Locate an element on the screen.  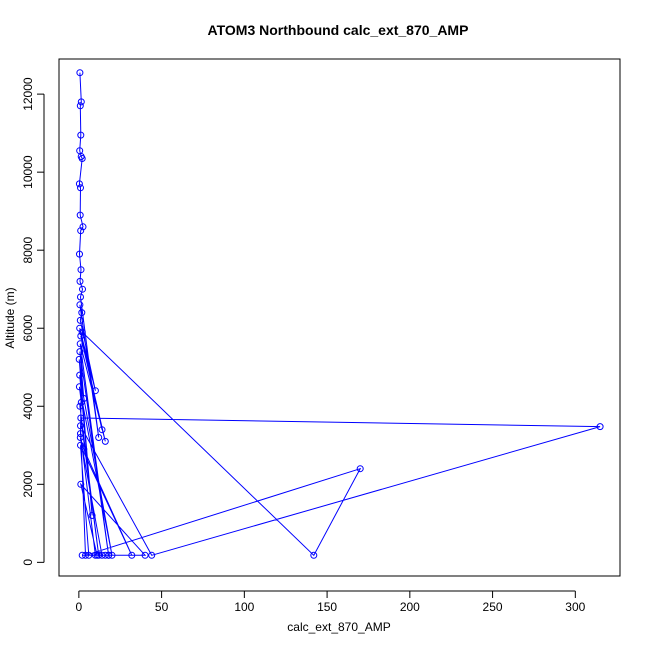
y-tick-label: 10000 is located at coordinates (28, 172).